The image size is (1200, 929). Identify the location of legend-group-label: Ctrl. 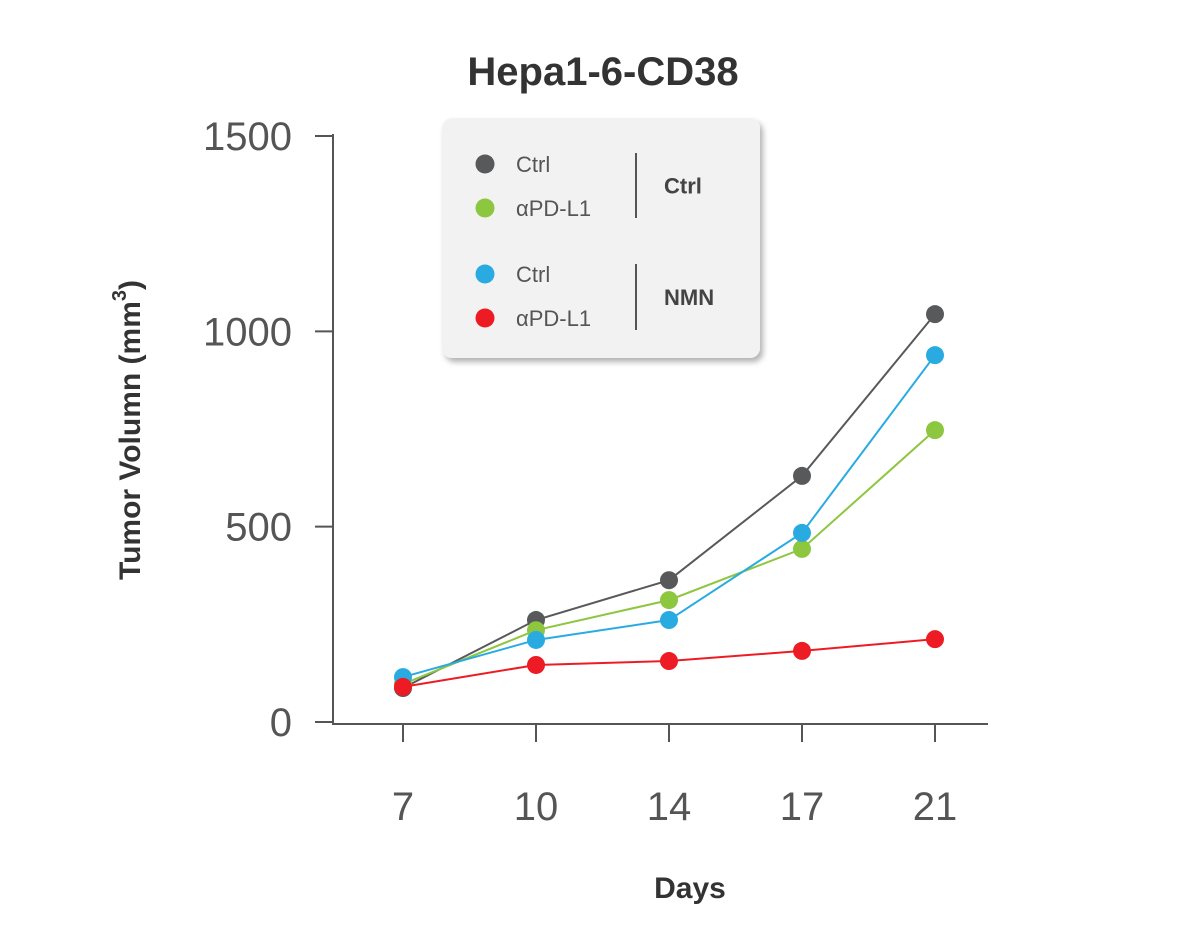
(683, 186).